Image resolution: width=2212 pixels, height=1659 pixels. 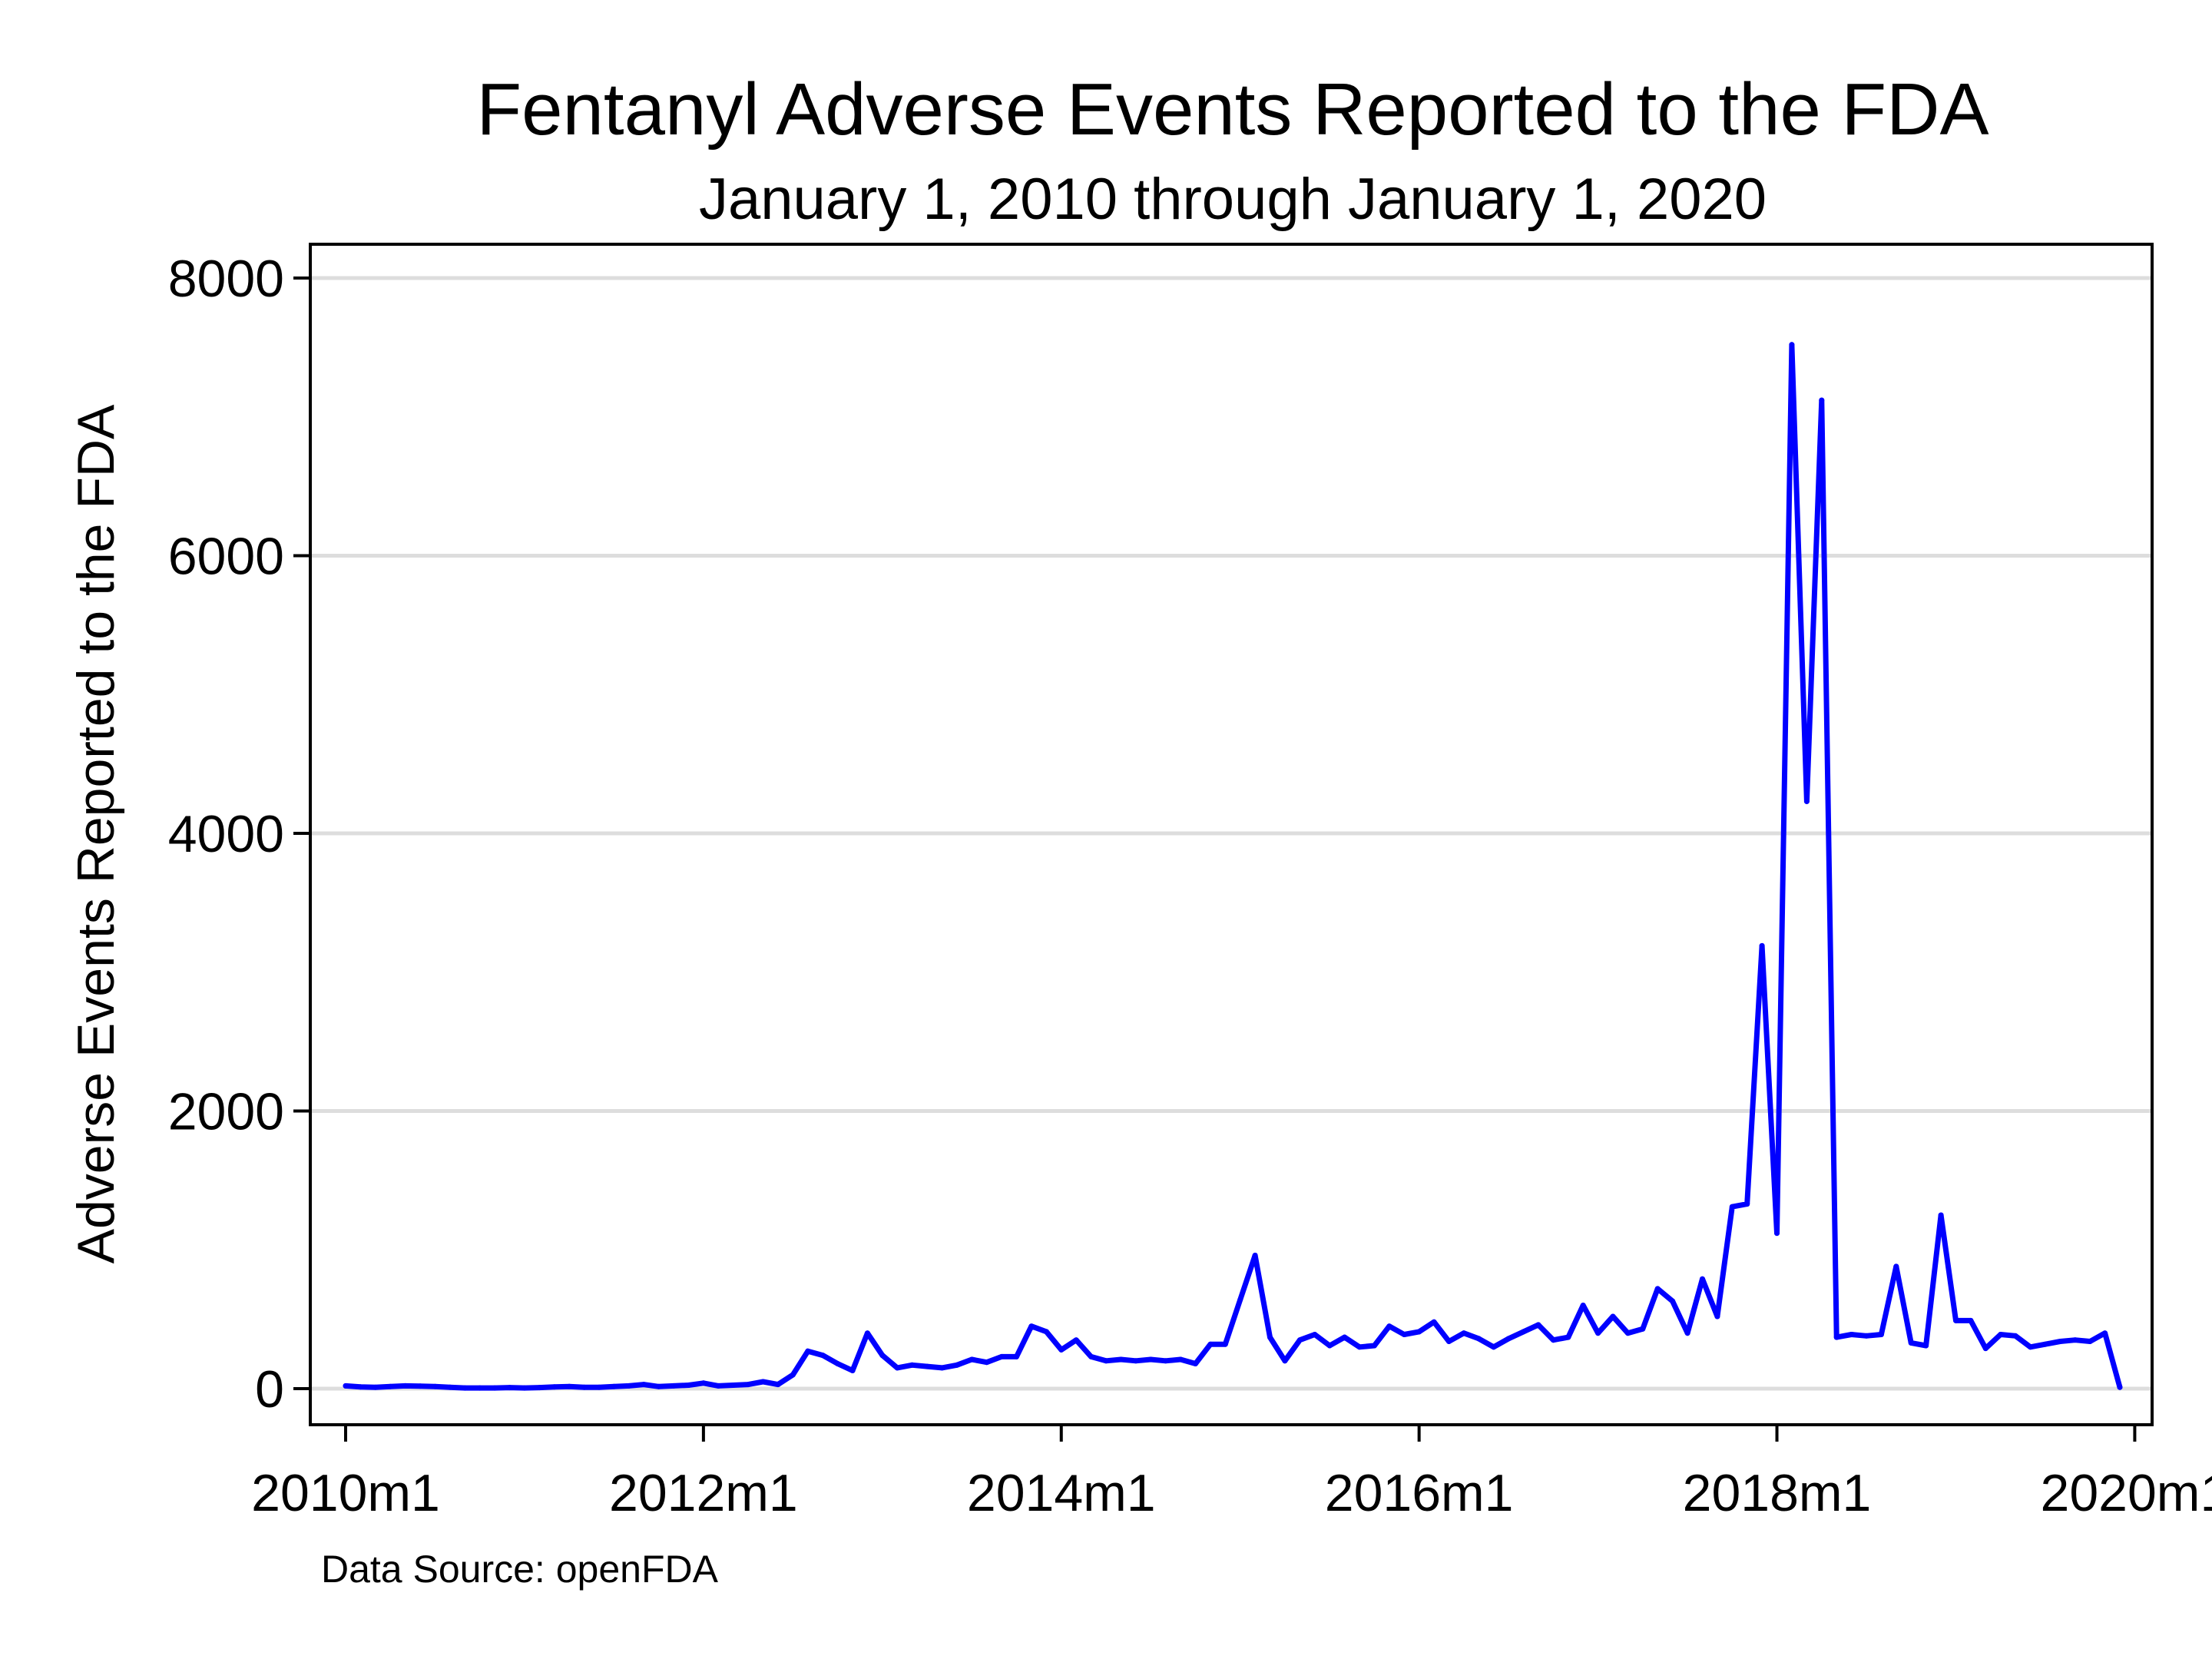 I want to click on data-source-note: Data Source: openFDA, so click(x=520, y=1570).